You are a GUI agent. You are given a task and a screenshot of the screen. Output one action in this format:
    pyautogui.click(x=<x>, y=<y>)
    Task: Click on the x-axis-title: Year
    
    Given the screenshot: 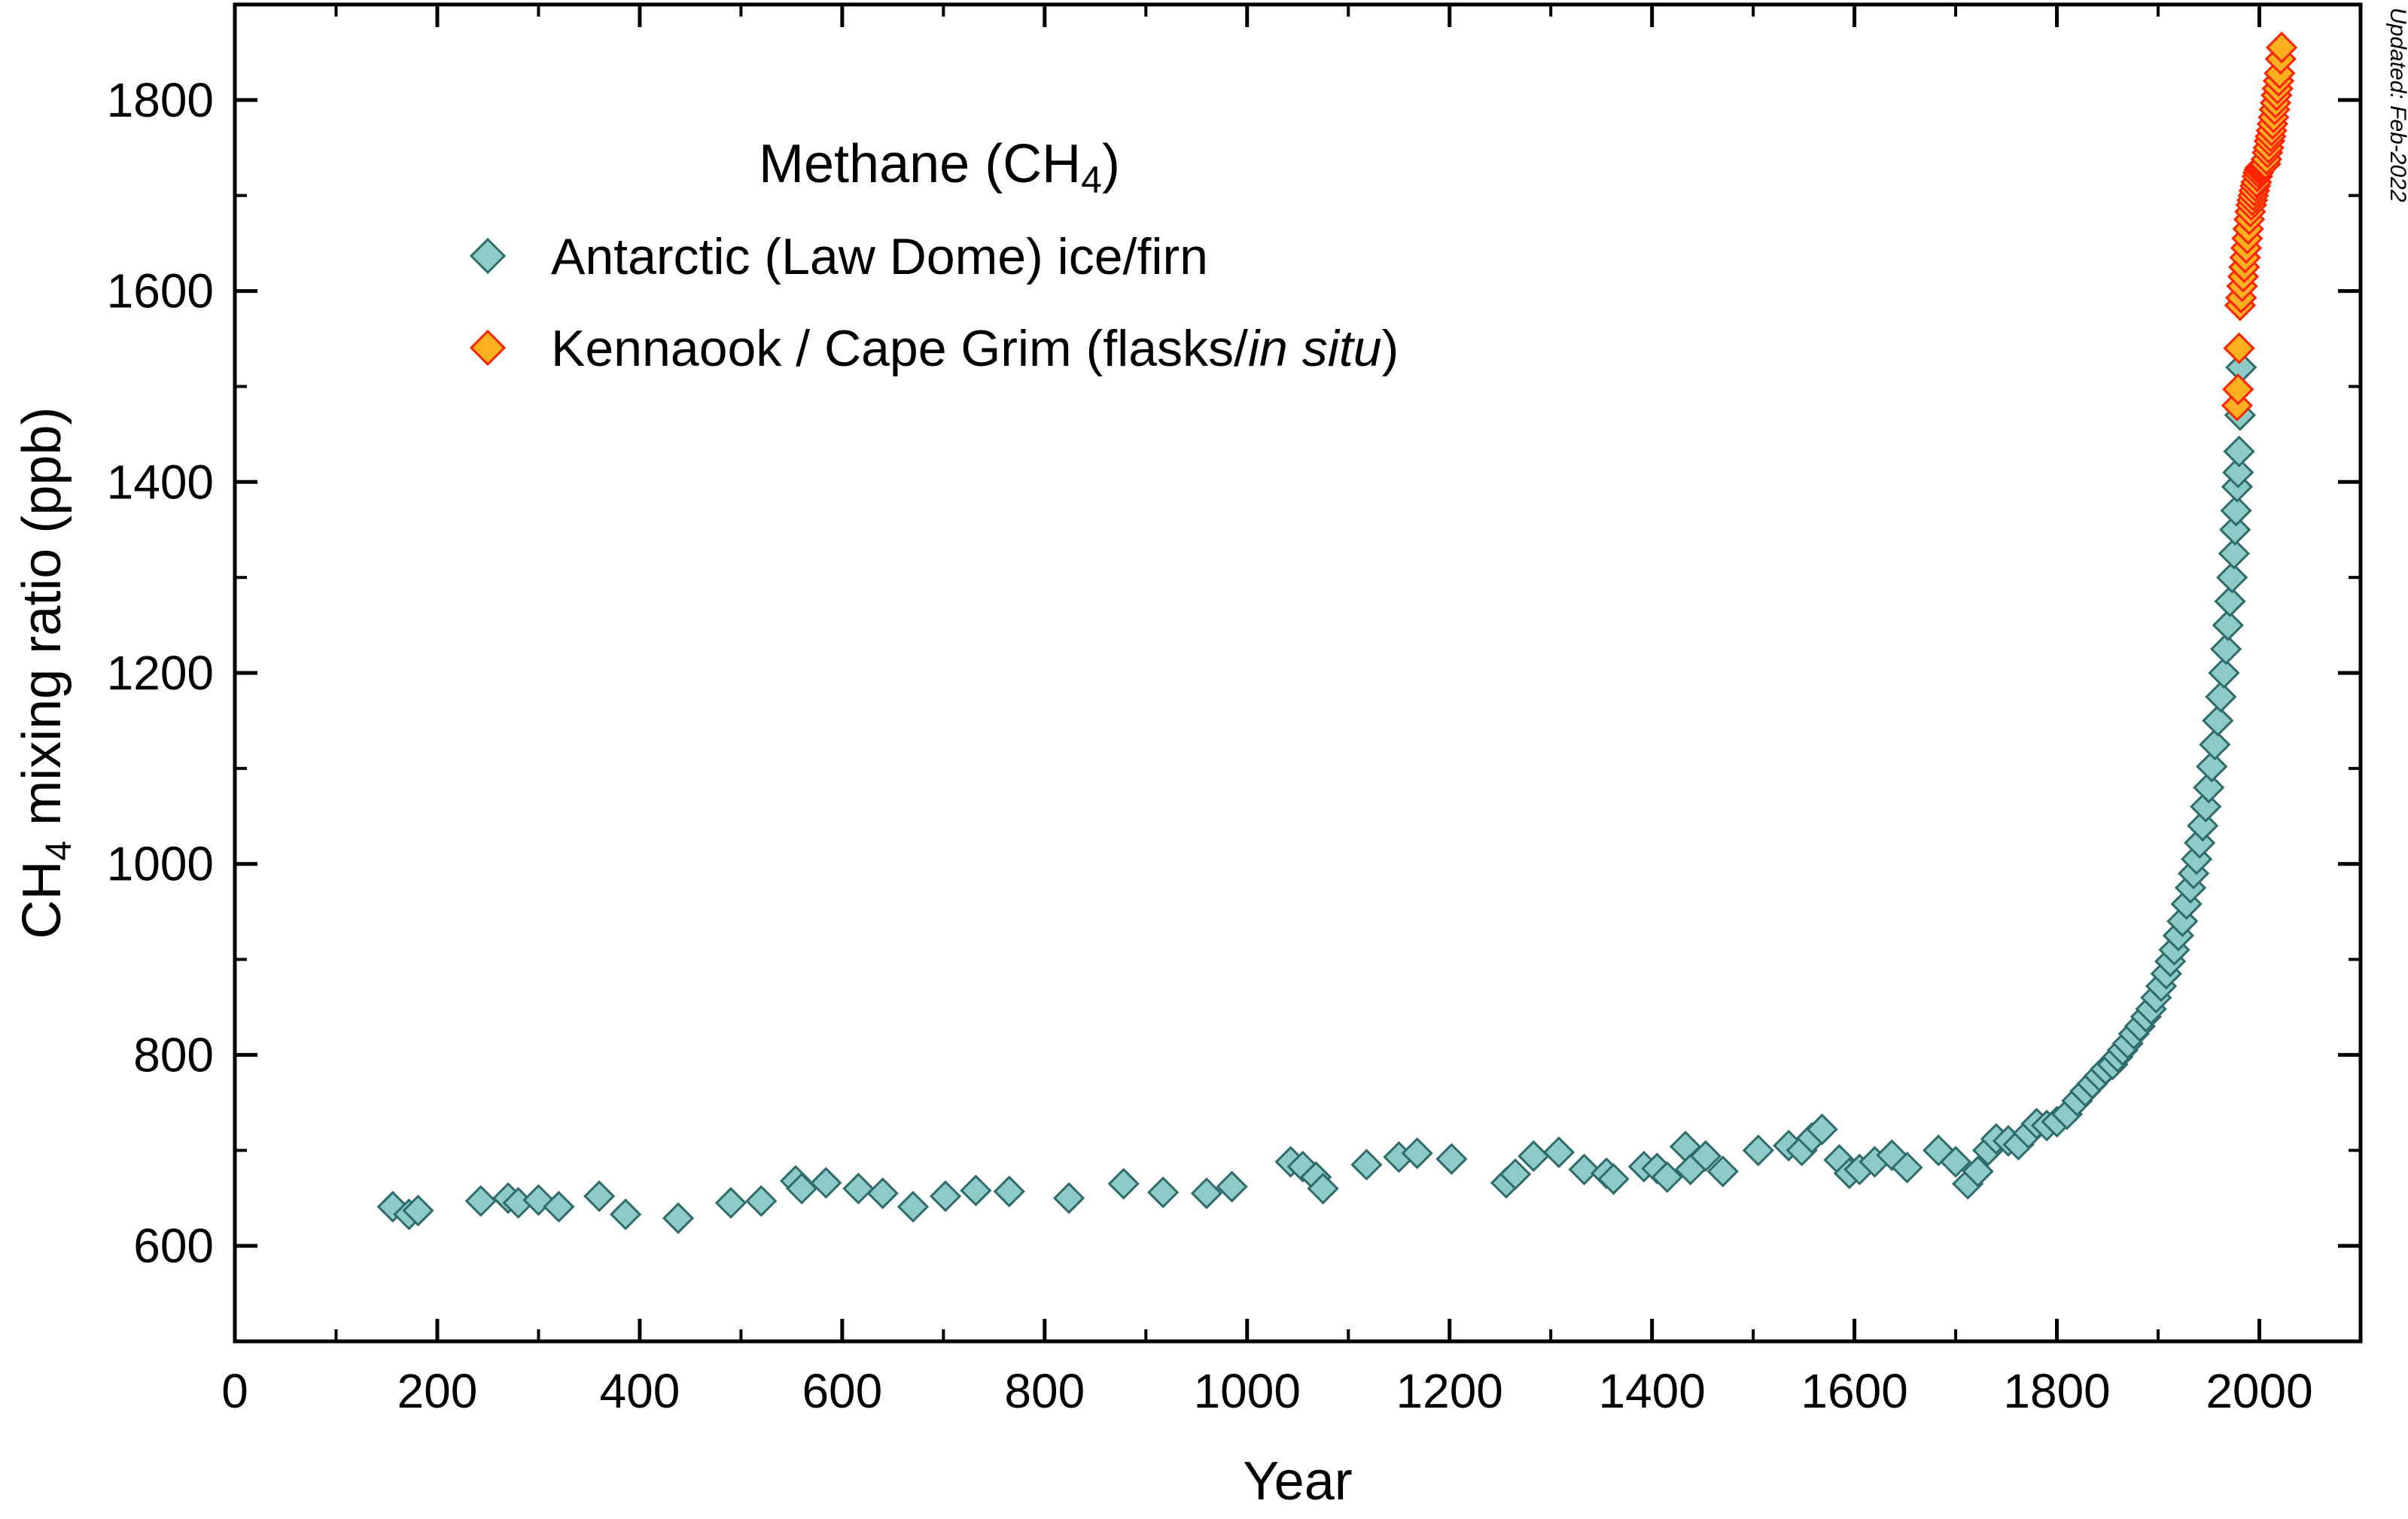 What is the action you would take?
    pyautogui.click(x=1297, y=1481)
    